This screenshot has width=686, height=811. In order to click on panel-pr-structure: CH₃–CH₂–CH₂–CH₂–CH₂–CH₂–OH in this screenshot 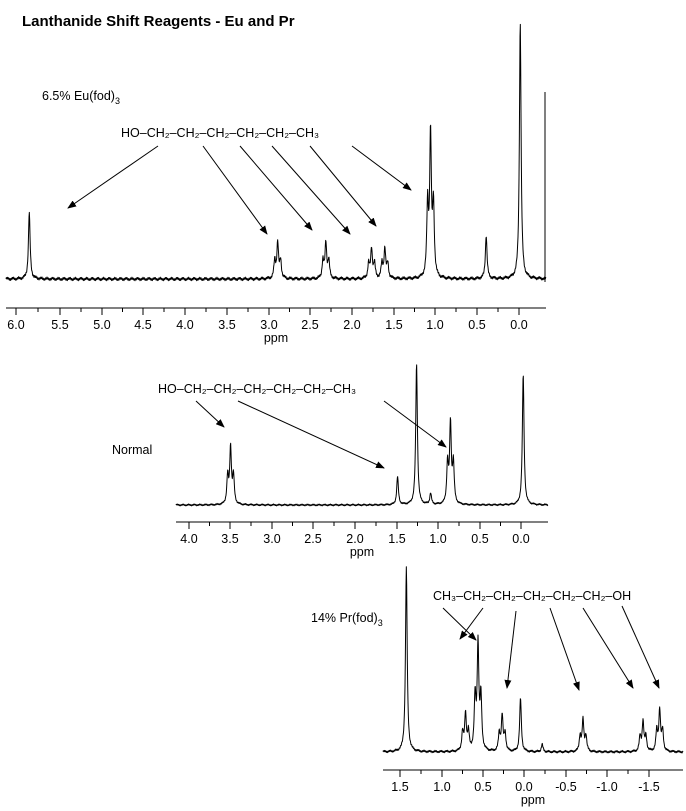, I will do `click(532, 596)`.